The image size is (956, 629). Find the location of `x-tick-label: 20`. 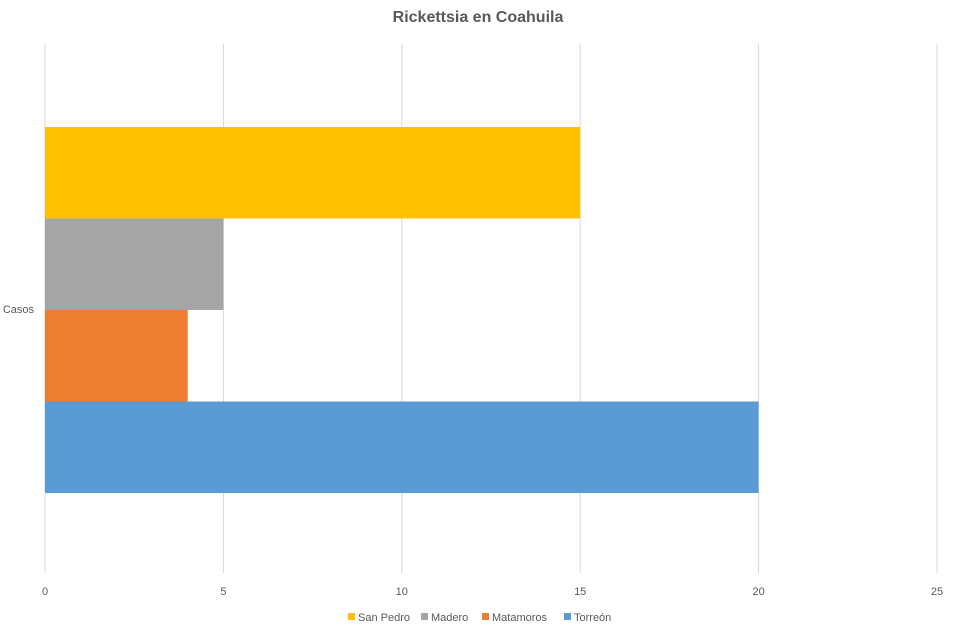

x-tick-label: 20 is located at coordinates (758, 592).